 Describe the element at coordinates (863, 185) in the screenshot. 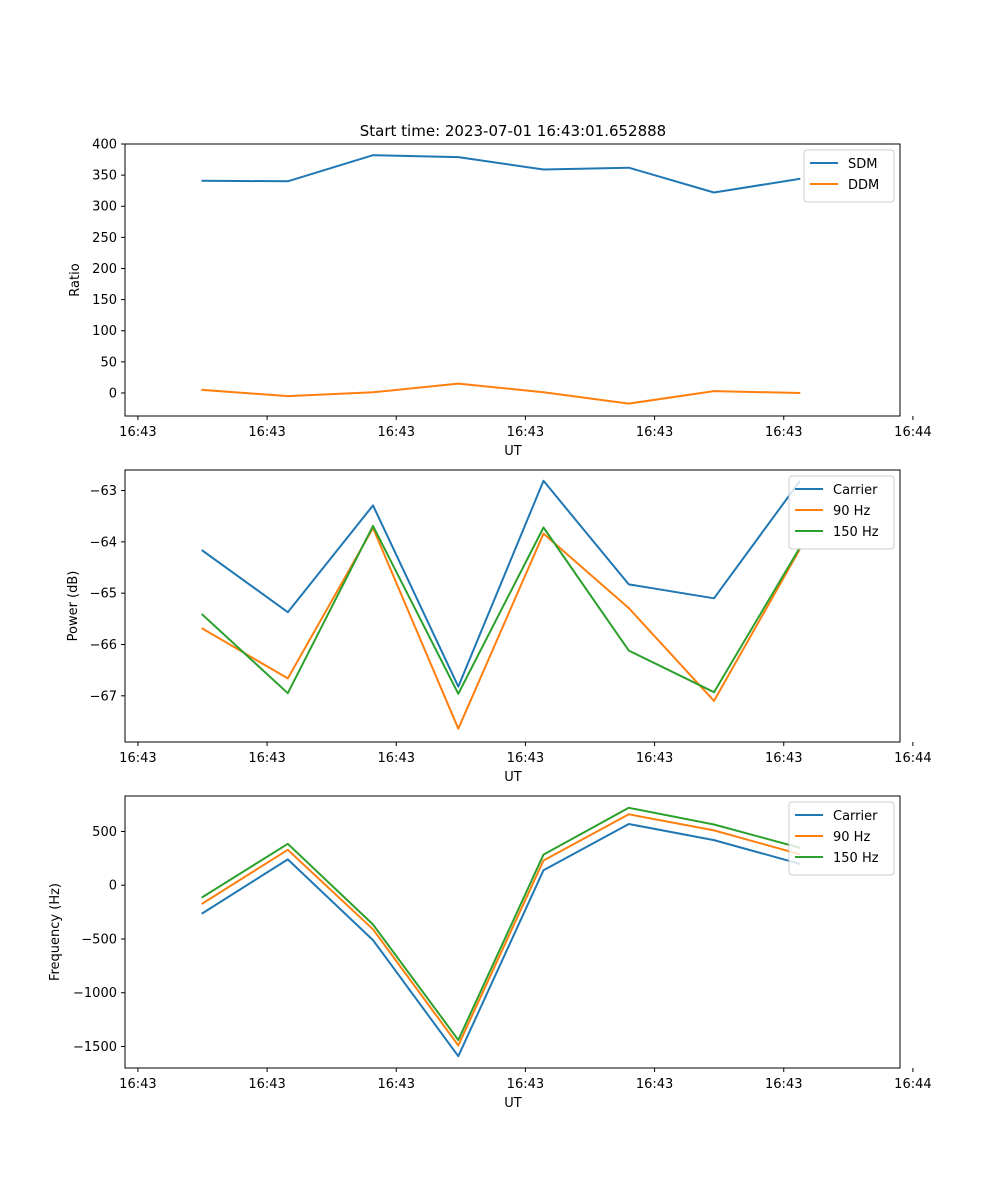

I see `legend-label: DDM` at that location.